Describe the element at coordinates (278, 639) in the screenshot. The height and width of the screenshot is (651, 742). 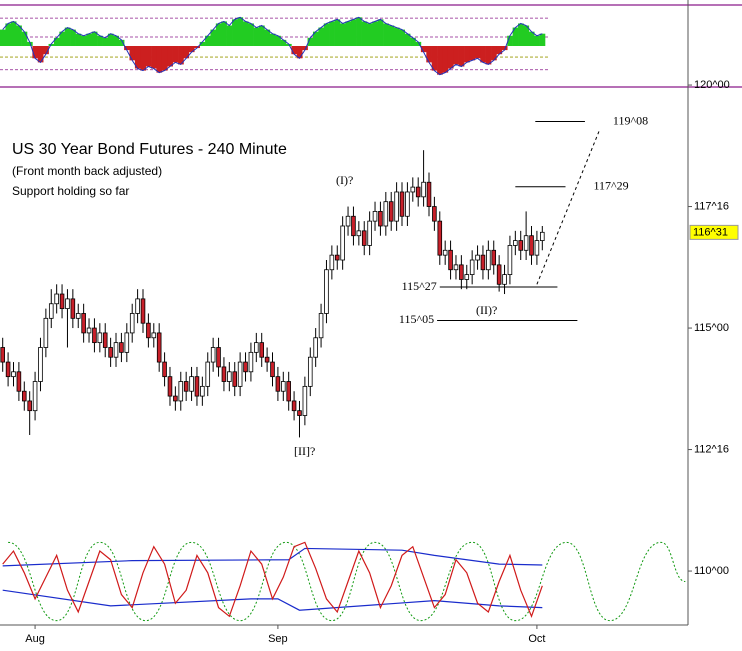
I see `x-tick-label: Sep` at that location.